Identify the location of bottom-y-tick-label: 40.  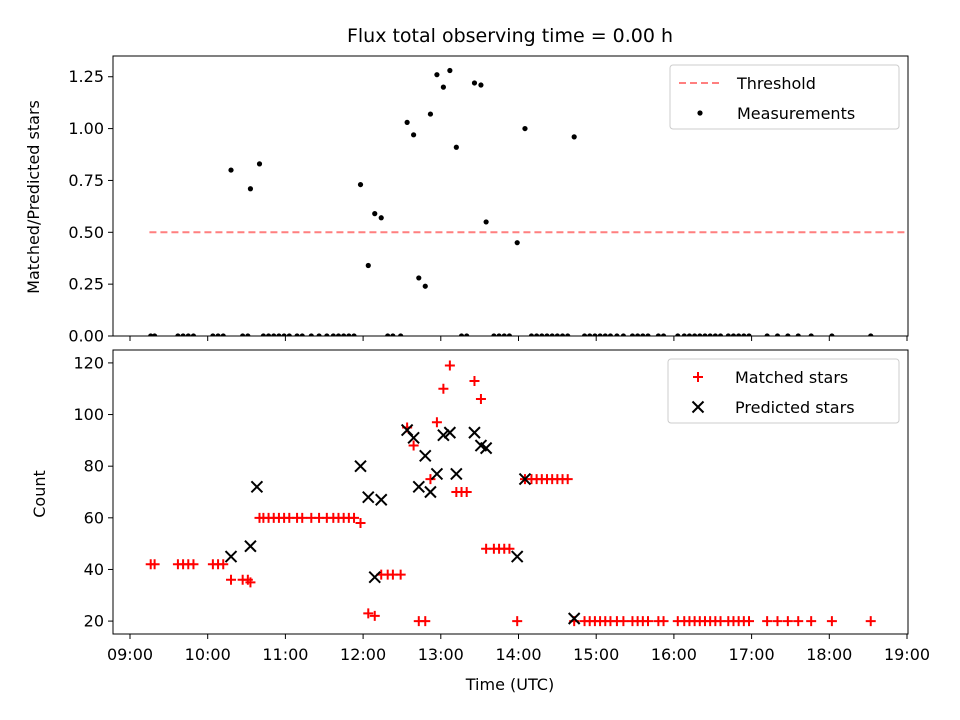
(94, 569).